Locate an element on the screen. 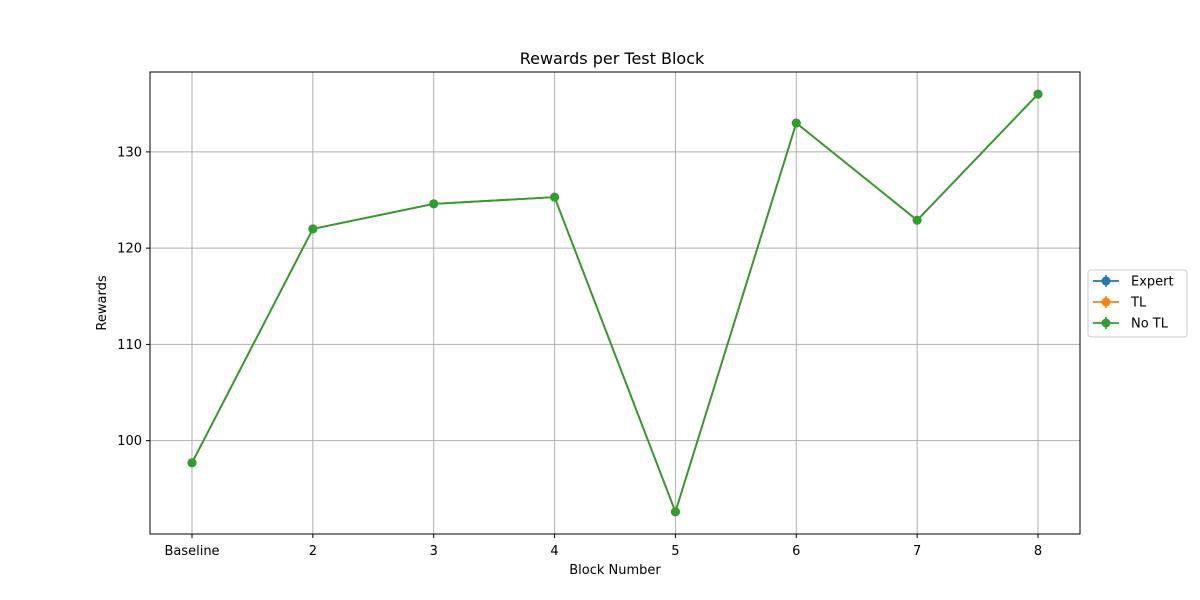 Image resolution: width=1200 pixels, height=600 pixels. legend-label: No TL is located at coordinates (1150, 324).